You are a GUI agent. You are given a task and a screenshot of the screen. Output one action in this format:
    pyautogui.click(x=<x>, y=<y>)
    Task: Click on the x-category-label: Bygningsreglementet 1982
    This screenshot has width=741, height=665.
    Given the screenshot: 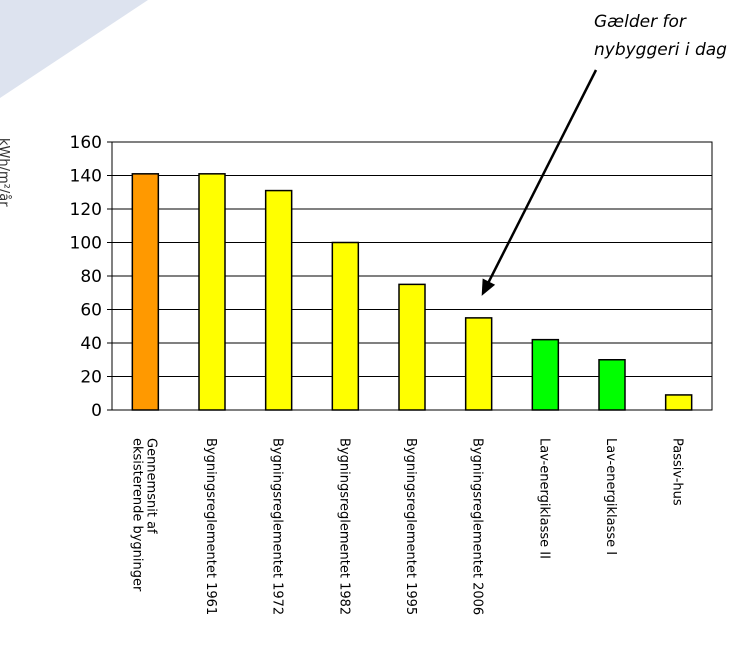 What is the action you would take?
    pyautogui.click(x=343, y=526)
    